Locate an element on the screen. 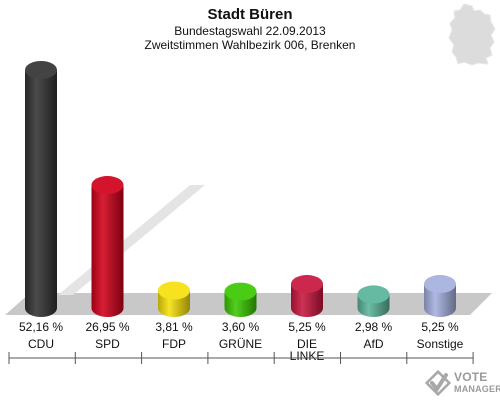 This screenshot has width=500, height=400. value-label: 3,81 % is located at coordinates (174, 327).